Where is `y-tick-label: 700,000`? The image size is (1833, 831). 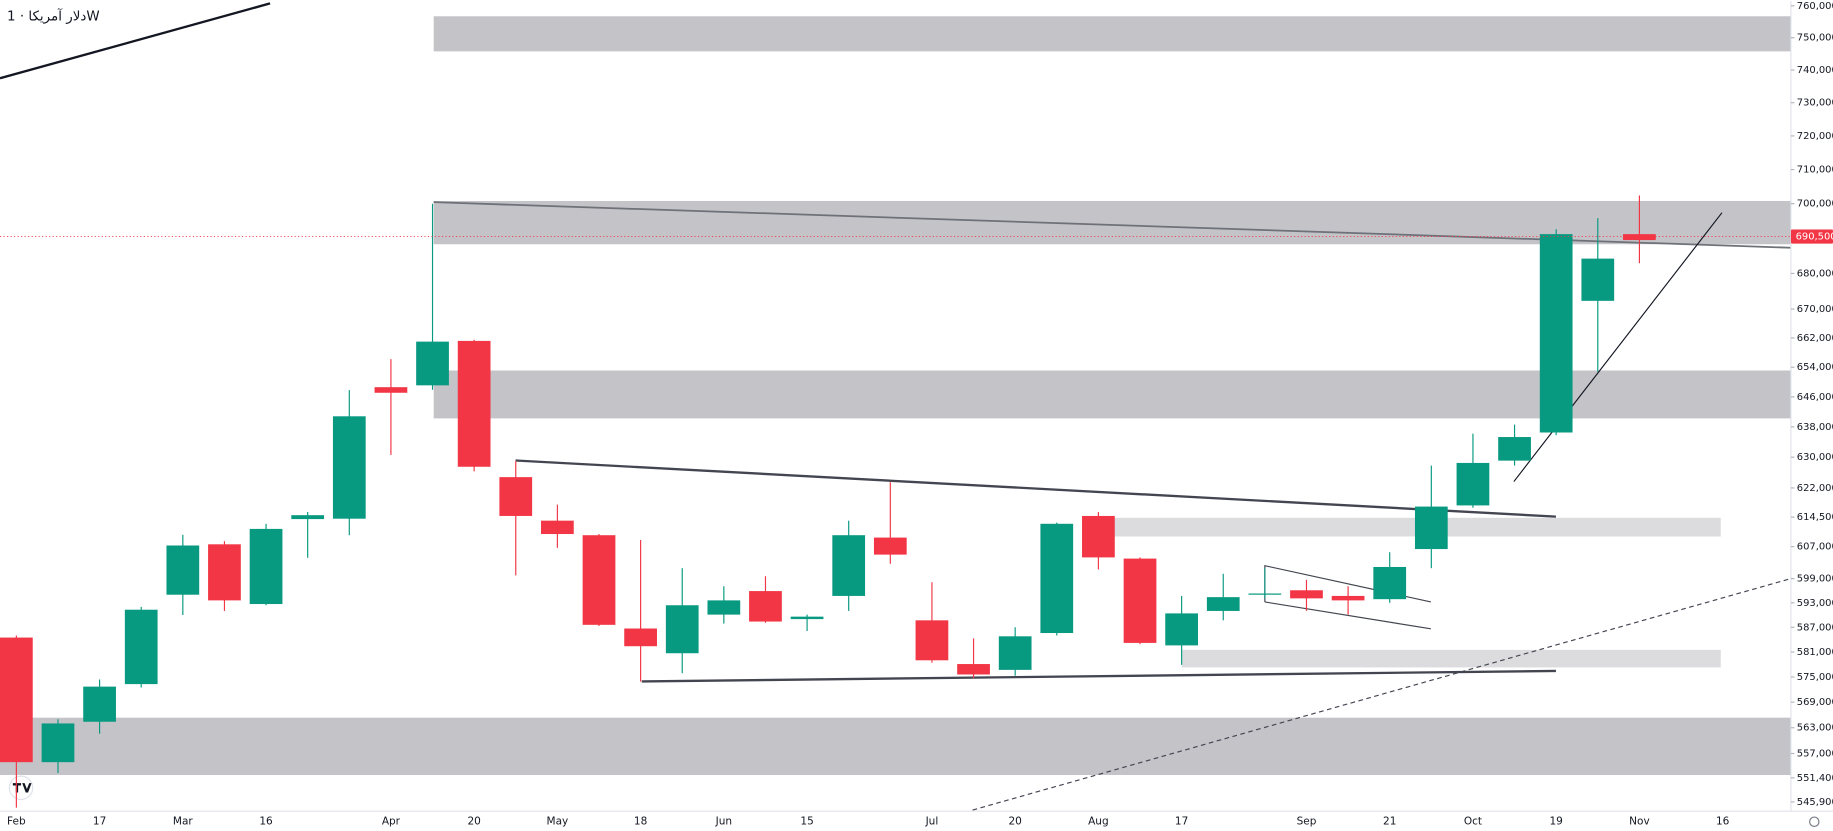 y-tick-label: 700,000 is located at coordinates (1815, 204).